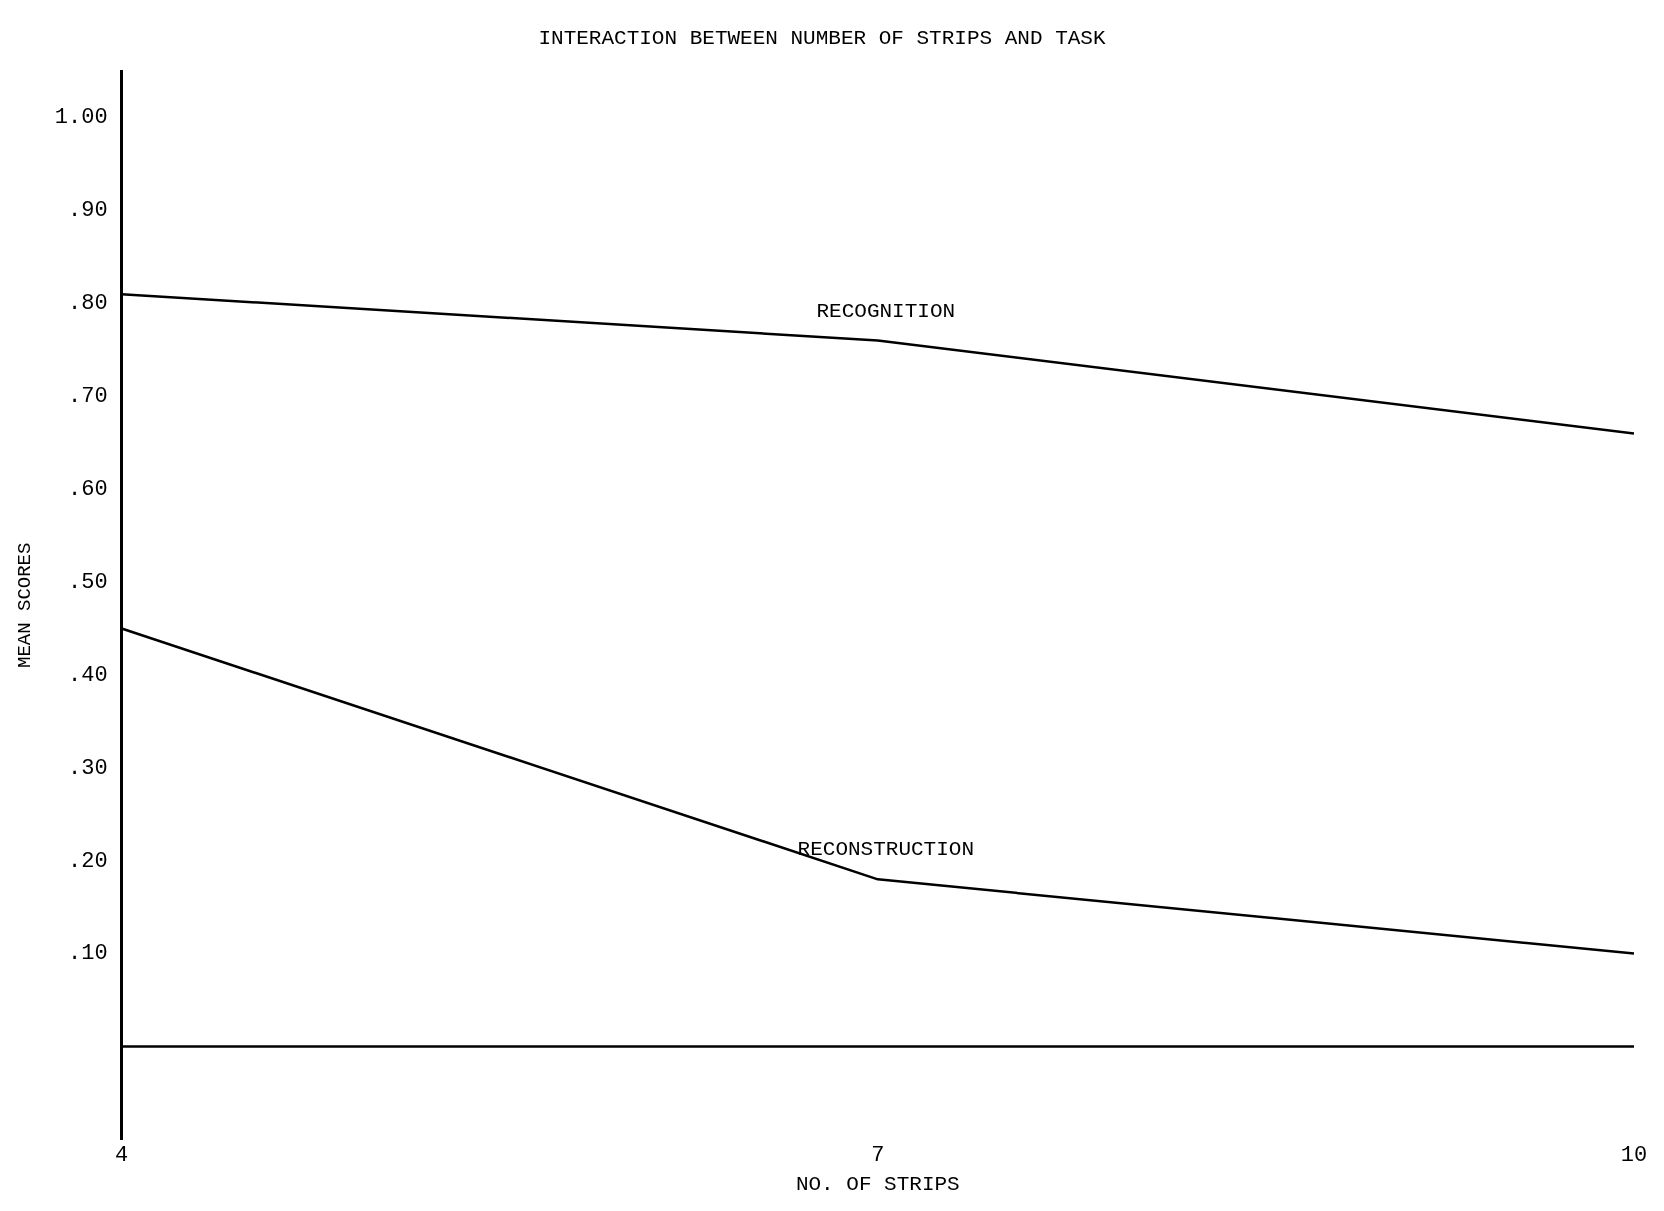 The height and width of the screenshot is (1211, 1664). What do you see at coordinates (88, 211) in the screenshot?
I see `y-tick-label: .90` at bounding box center [88, 211].